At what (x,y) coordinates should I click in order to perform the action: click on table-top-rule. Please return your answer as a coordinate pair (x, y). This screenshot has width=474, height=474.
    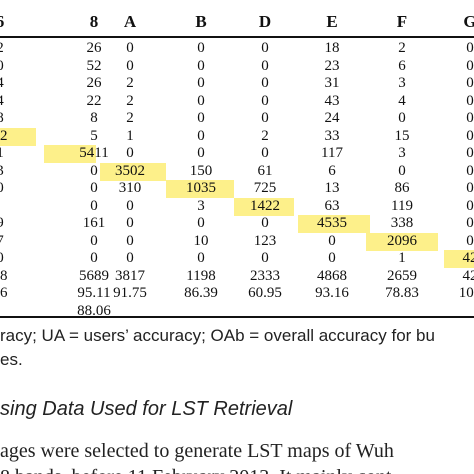
    Looking at the image, I should click on (237, 37).